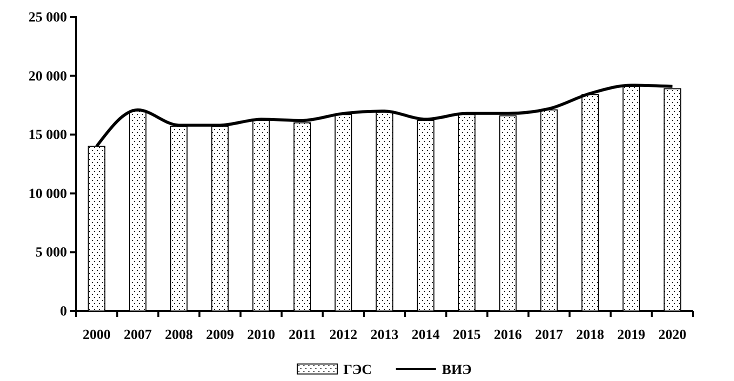 The height and width of the screenshot is (381, 734). I want to click on y-tick-label: 0, so click(63, 312).